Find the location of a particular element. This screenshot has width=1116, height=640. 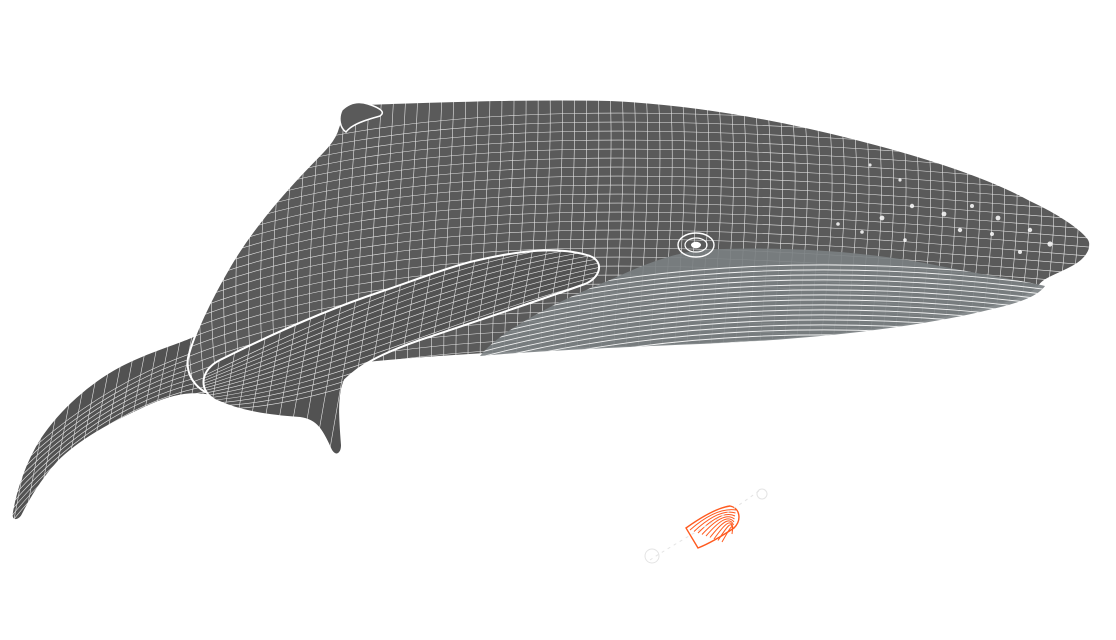

whale-eye is located at coordinates (696, 245).